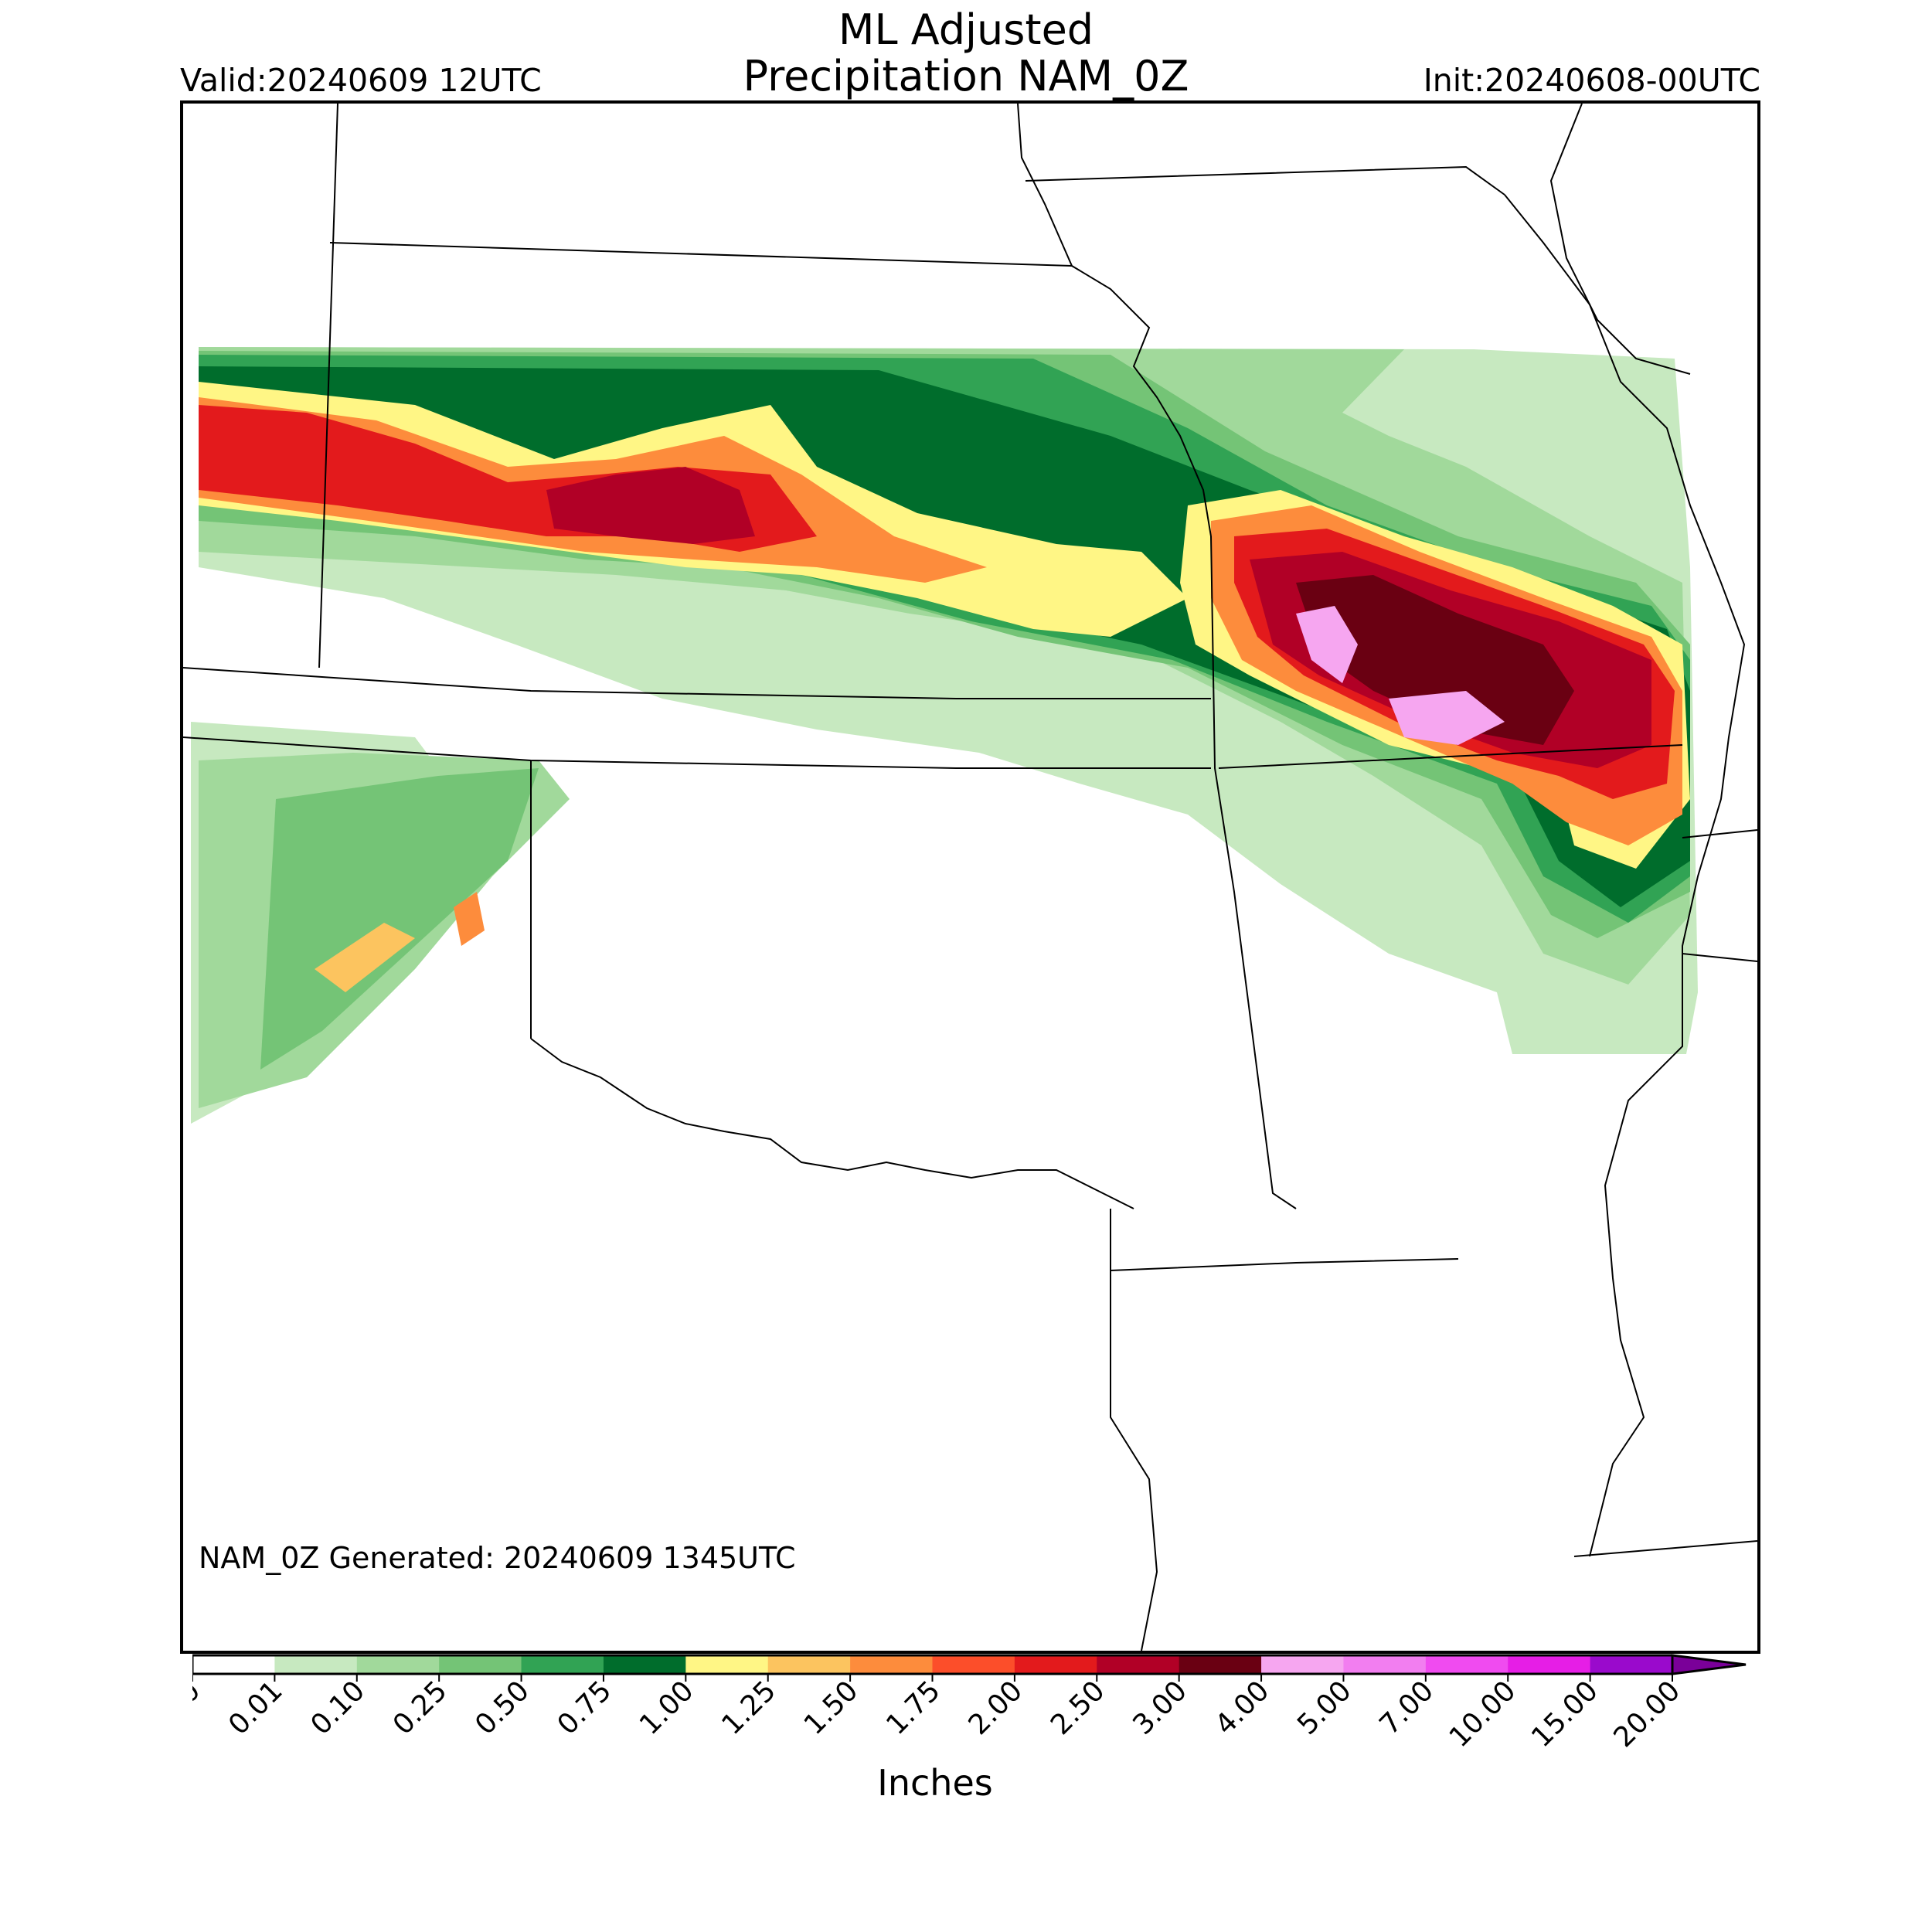 Image resolution: width=1932 pixels, height=1932 pixels. I want to click on border-red-river, so click(832, 1123).